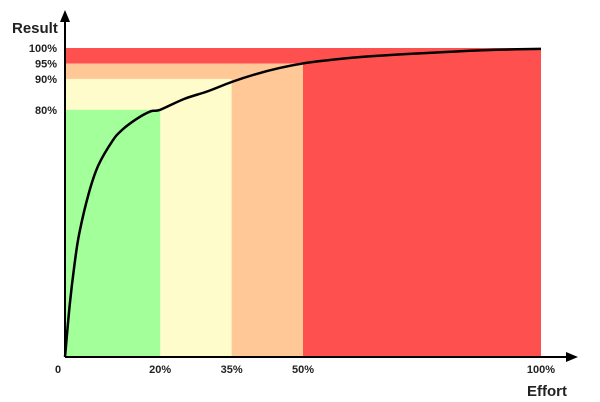 Image resolution: width=600 pixels, height=402 pixels. Describe the element at coordinates (65, 16) in the screenshot. I see `y-axis-arrow` at that location.